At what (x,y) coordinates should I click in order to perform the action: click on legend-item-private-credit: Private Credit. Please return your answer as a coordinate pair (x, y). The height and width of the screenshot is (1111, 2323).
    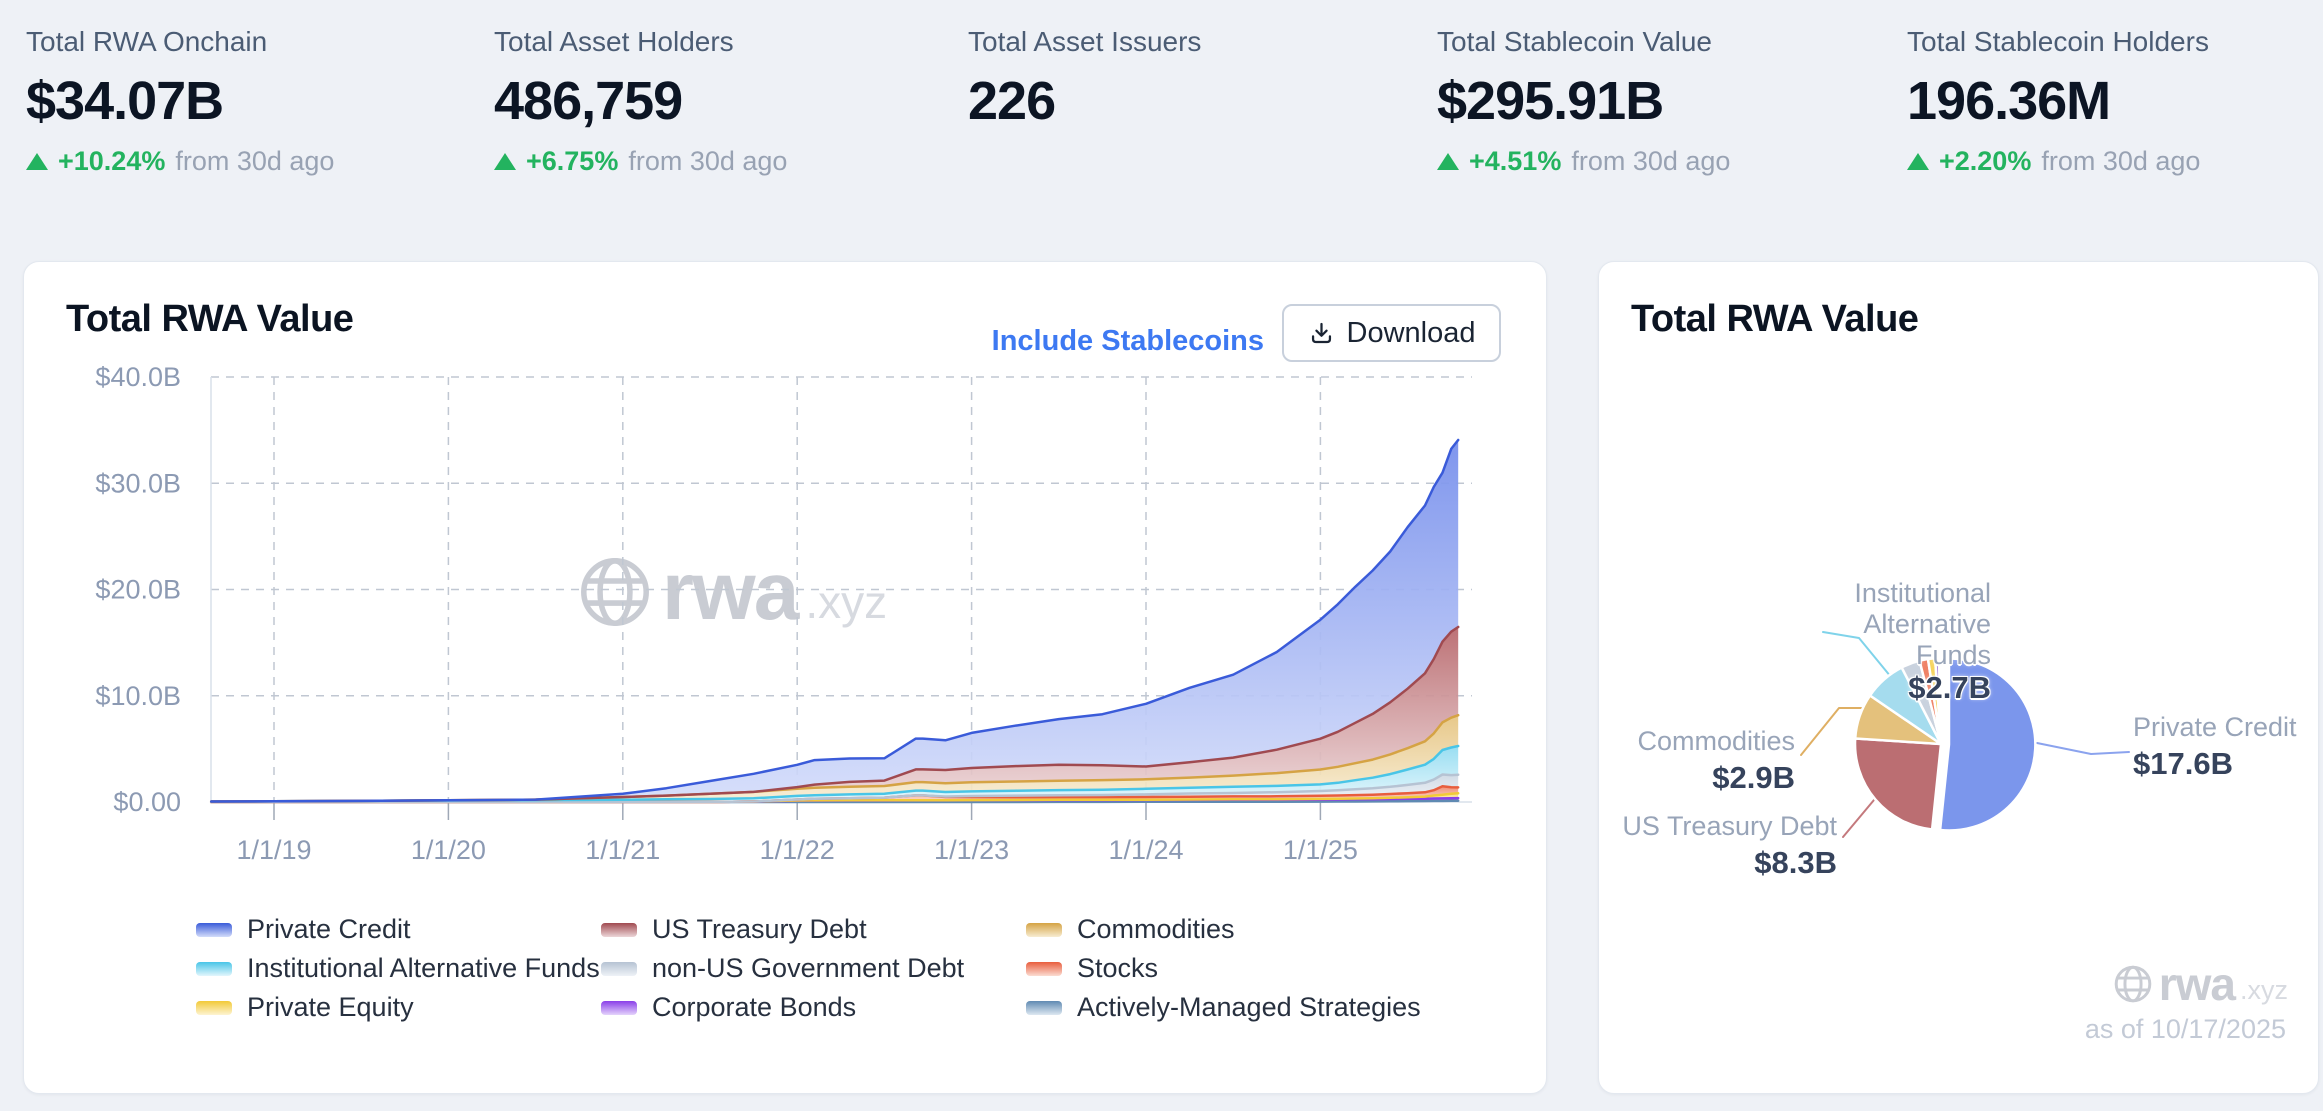
    Looking at the image, I should click on (398, 929).